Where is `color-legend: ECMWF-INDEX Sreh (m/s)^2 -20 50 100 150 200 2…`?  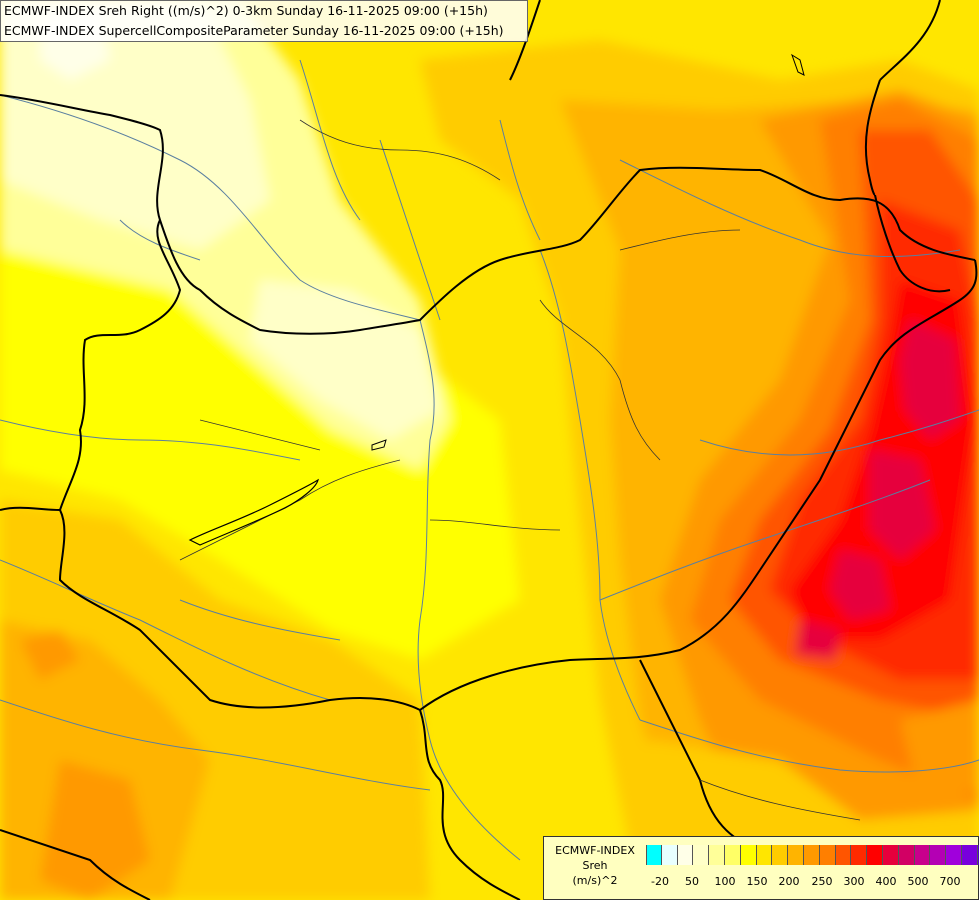 color-legend: ECMWF-INDEX Sreh (m/s)^2 -20 50 100 150 200 2… is located at coordinates (761, 868).